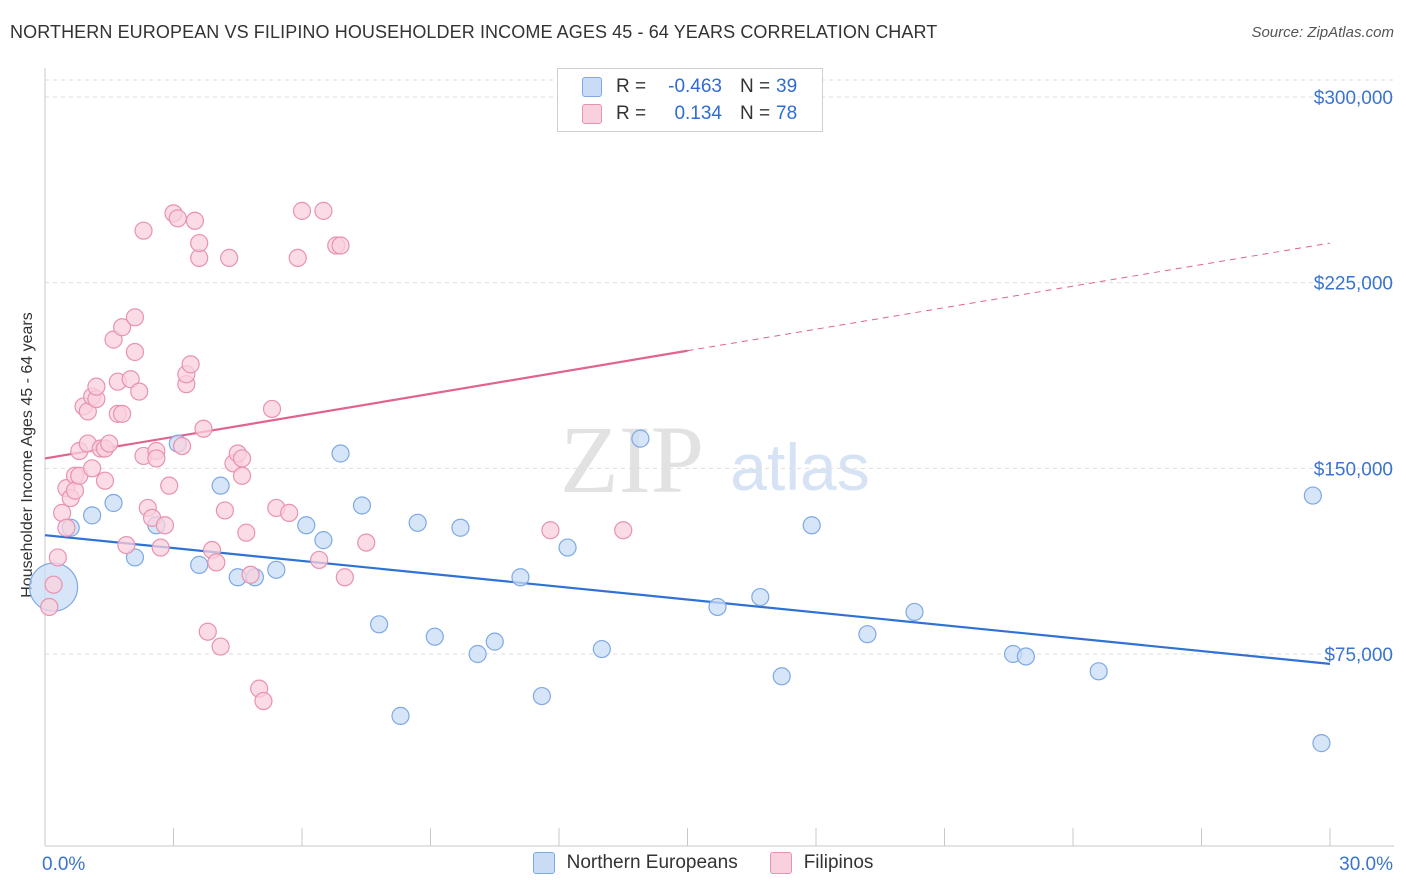 The height and width of the screenshot is (892, 1406). Describe the element at coordinates (1353, 469) in the screenshot. I see `y-tick-label: $150,000` at that location.